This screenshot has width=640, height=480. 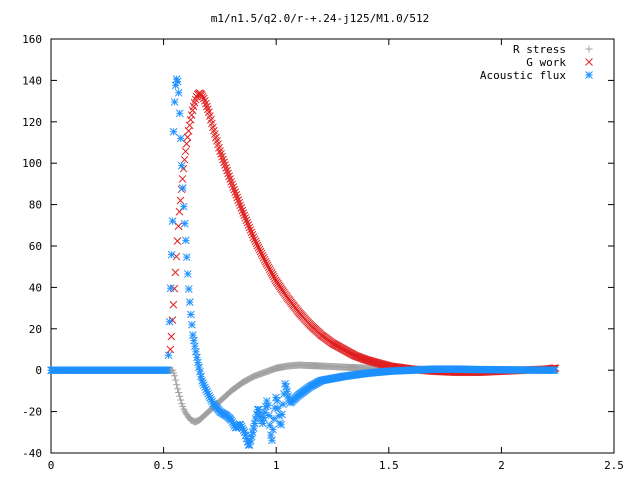 I want to click on y-tick-label: 20, so click(x=35, y=329).